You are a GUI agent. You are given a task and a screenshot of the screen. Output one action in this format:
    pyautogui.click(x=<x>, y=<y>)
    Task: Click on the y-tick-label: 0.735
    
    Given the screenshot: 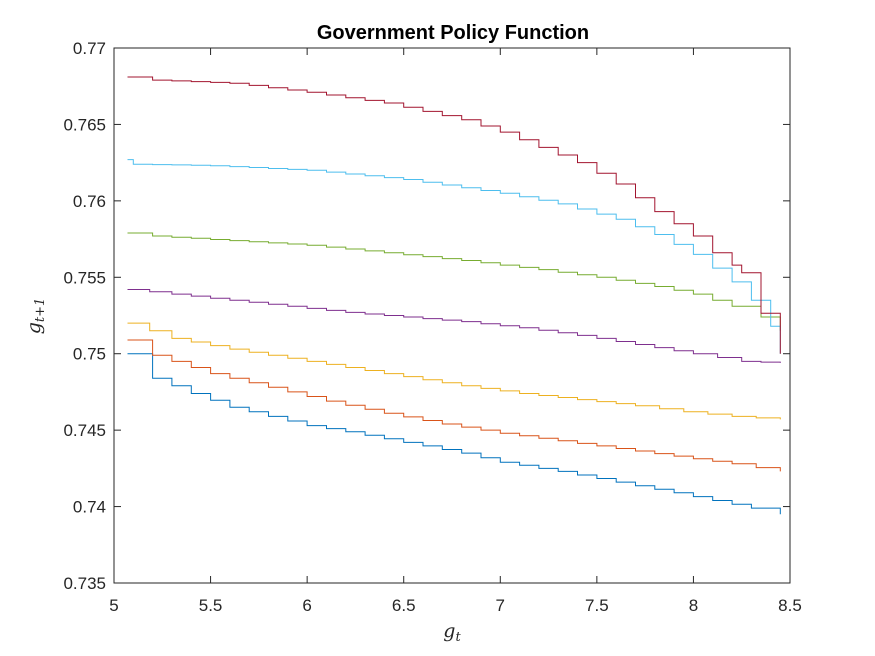 What is the action you would take?
    pyautogui.click(x=84, y=583)
    